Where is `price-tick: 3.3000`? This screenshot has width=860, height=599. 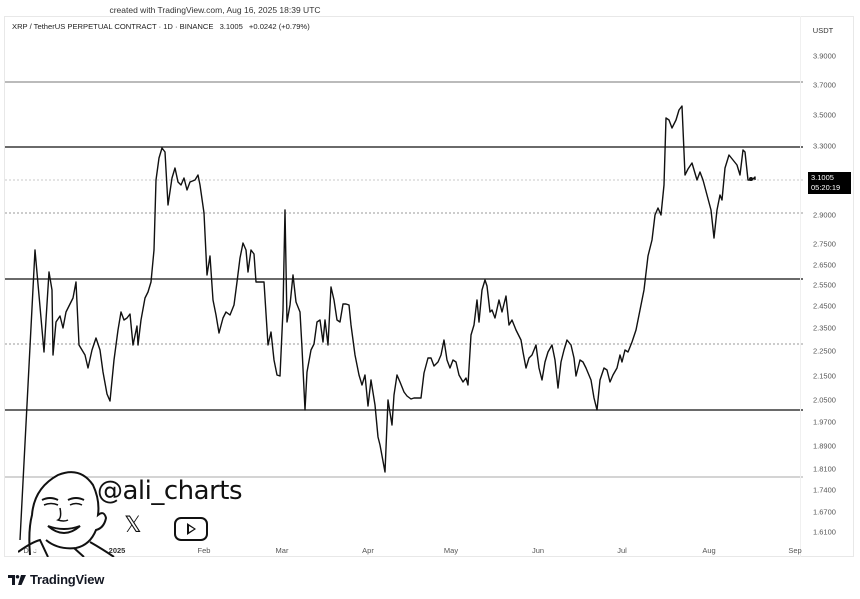 price-tick: 3.3000 is located at coordinates (824, 146).